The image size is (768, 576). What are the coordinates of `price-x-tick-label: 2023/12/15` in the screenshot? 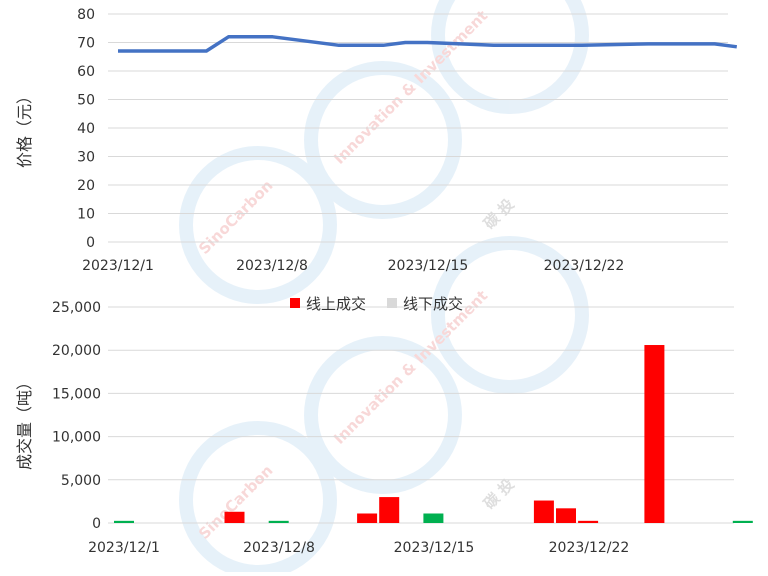 It's located at (428, 266).